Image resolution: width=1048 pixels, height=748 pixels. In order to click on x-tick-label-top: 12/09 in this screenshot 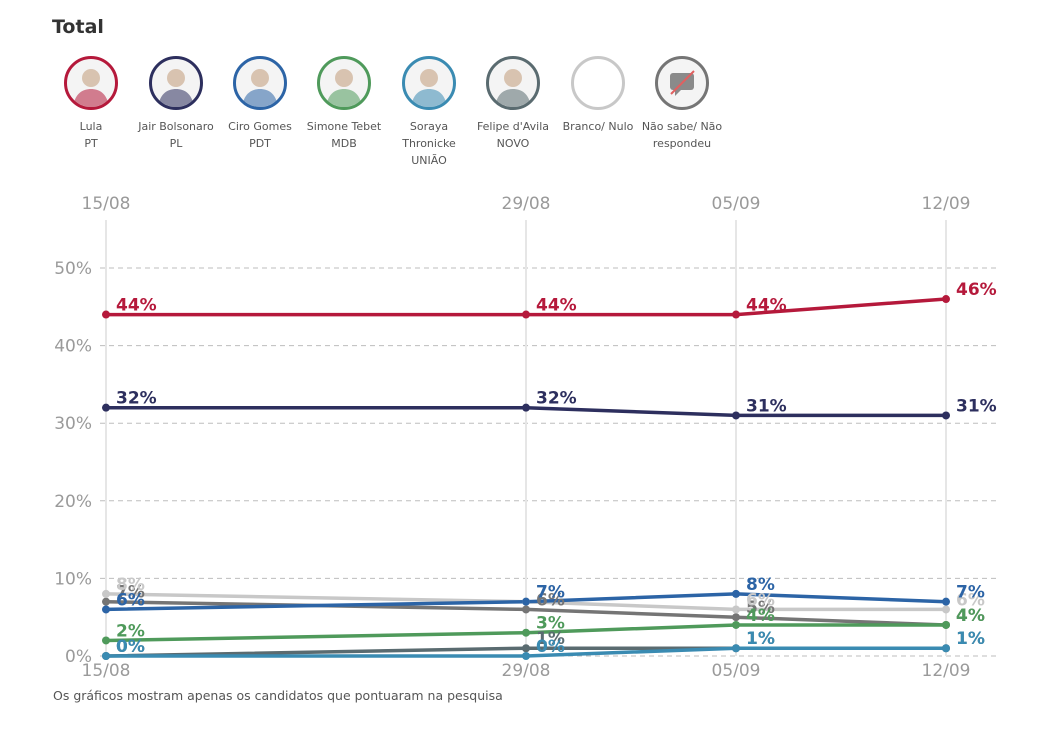, I will do `click(946, 204)`.